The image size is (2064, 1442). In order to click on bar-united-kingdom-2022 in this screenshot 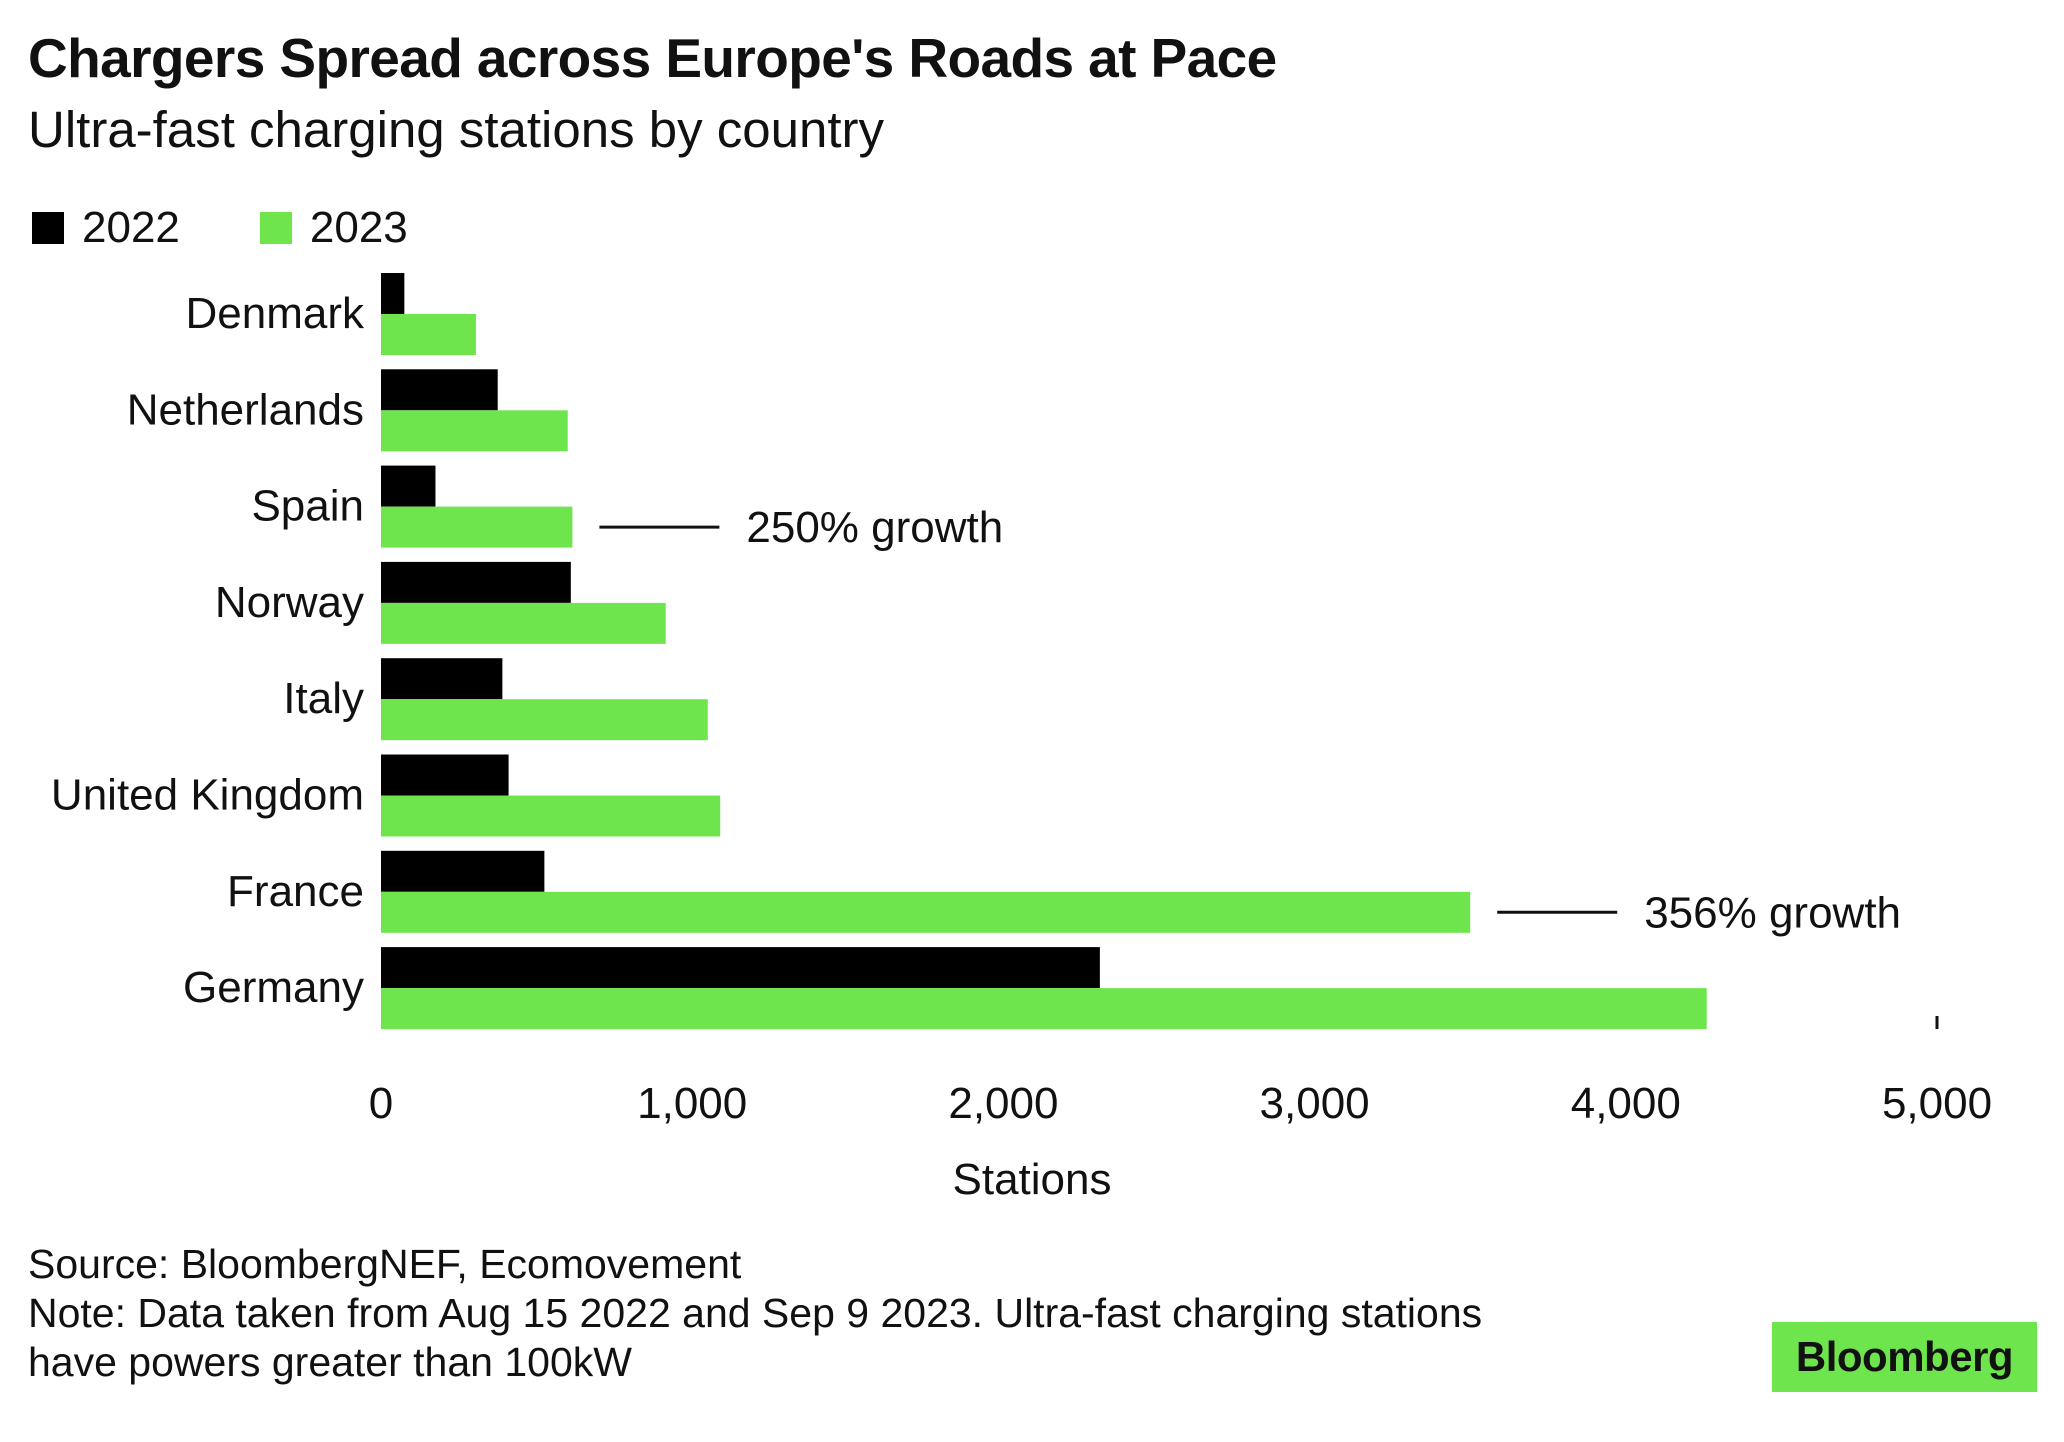, I will do `click(445, 775)`.